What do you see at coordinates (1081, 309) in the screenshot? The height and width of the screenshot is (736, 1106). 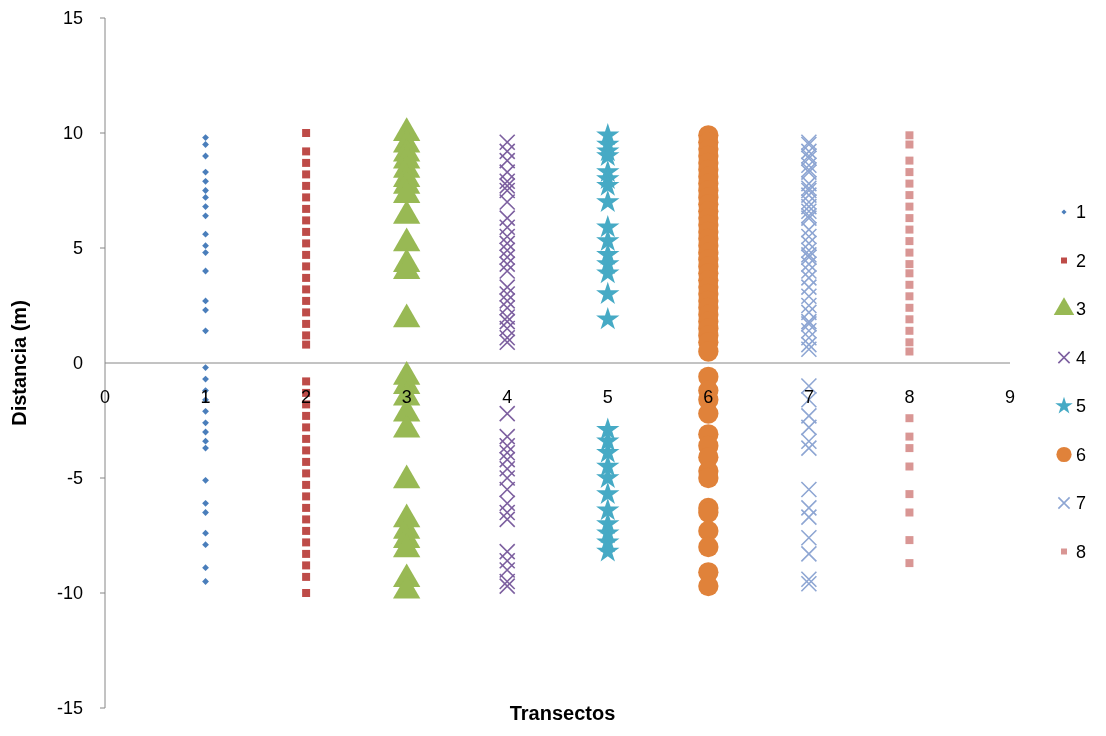 I see `legend-label: 3` at bounding box center [1081, 309].